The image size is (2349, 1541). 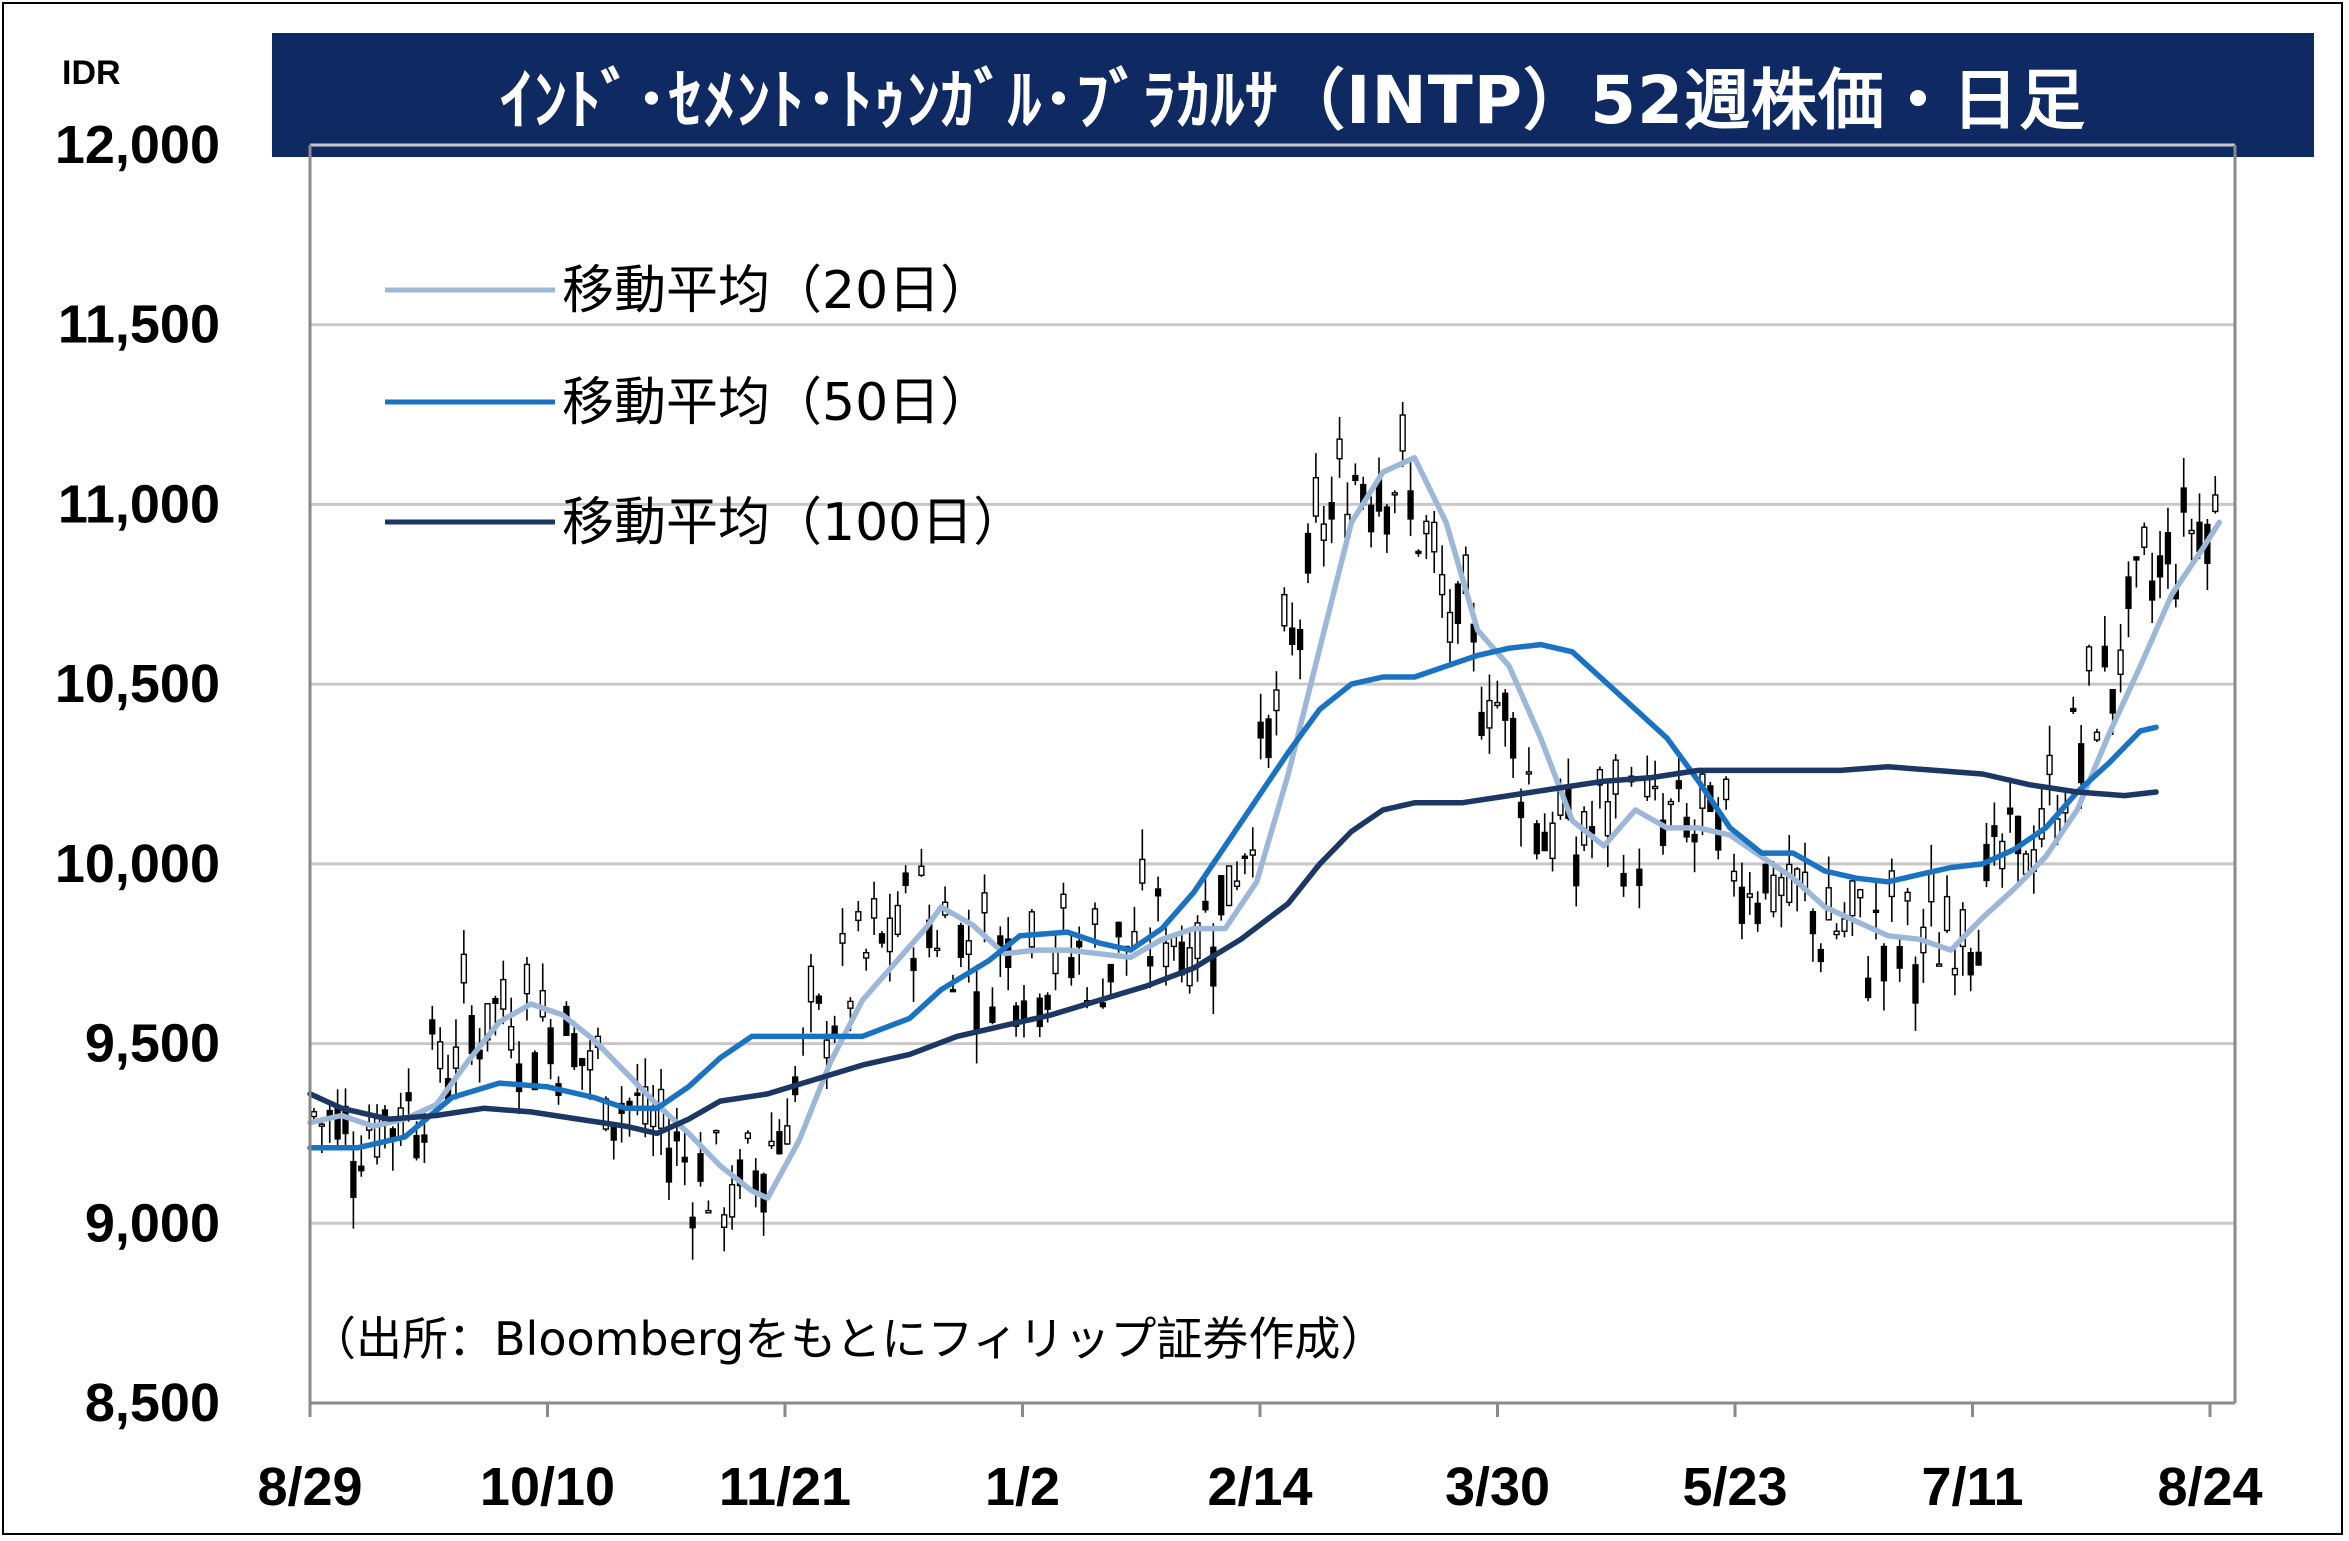 I want to click on legend-label-ma50: 移動平均（50日）, so click(x=777, y=403).